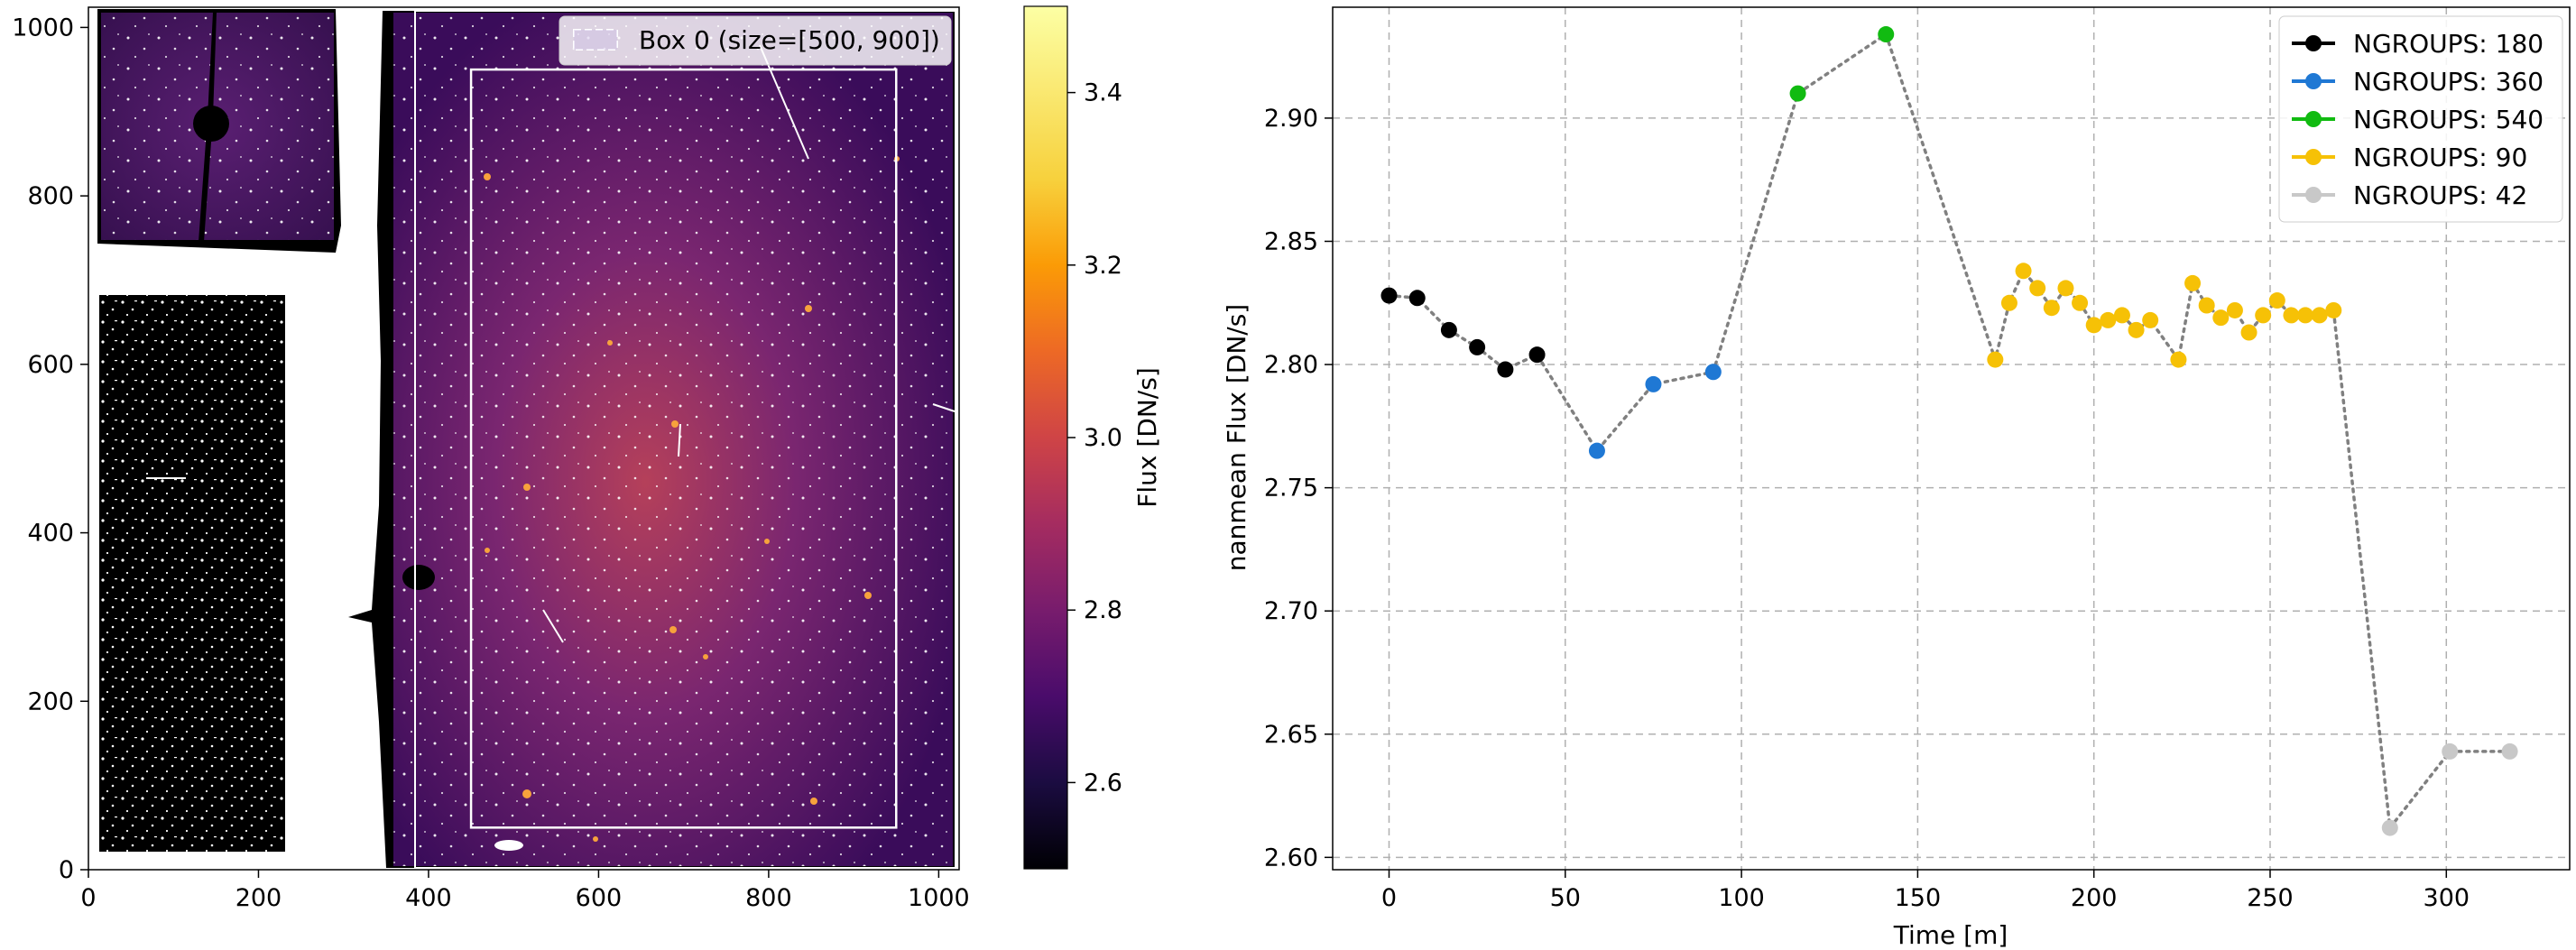  What do you see at coordinates (50, 449) in the screenshot?
I see `image-y-axis: 0 200 400 600 800 1000` at bounding box center [50, 449].